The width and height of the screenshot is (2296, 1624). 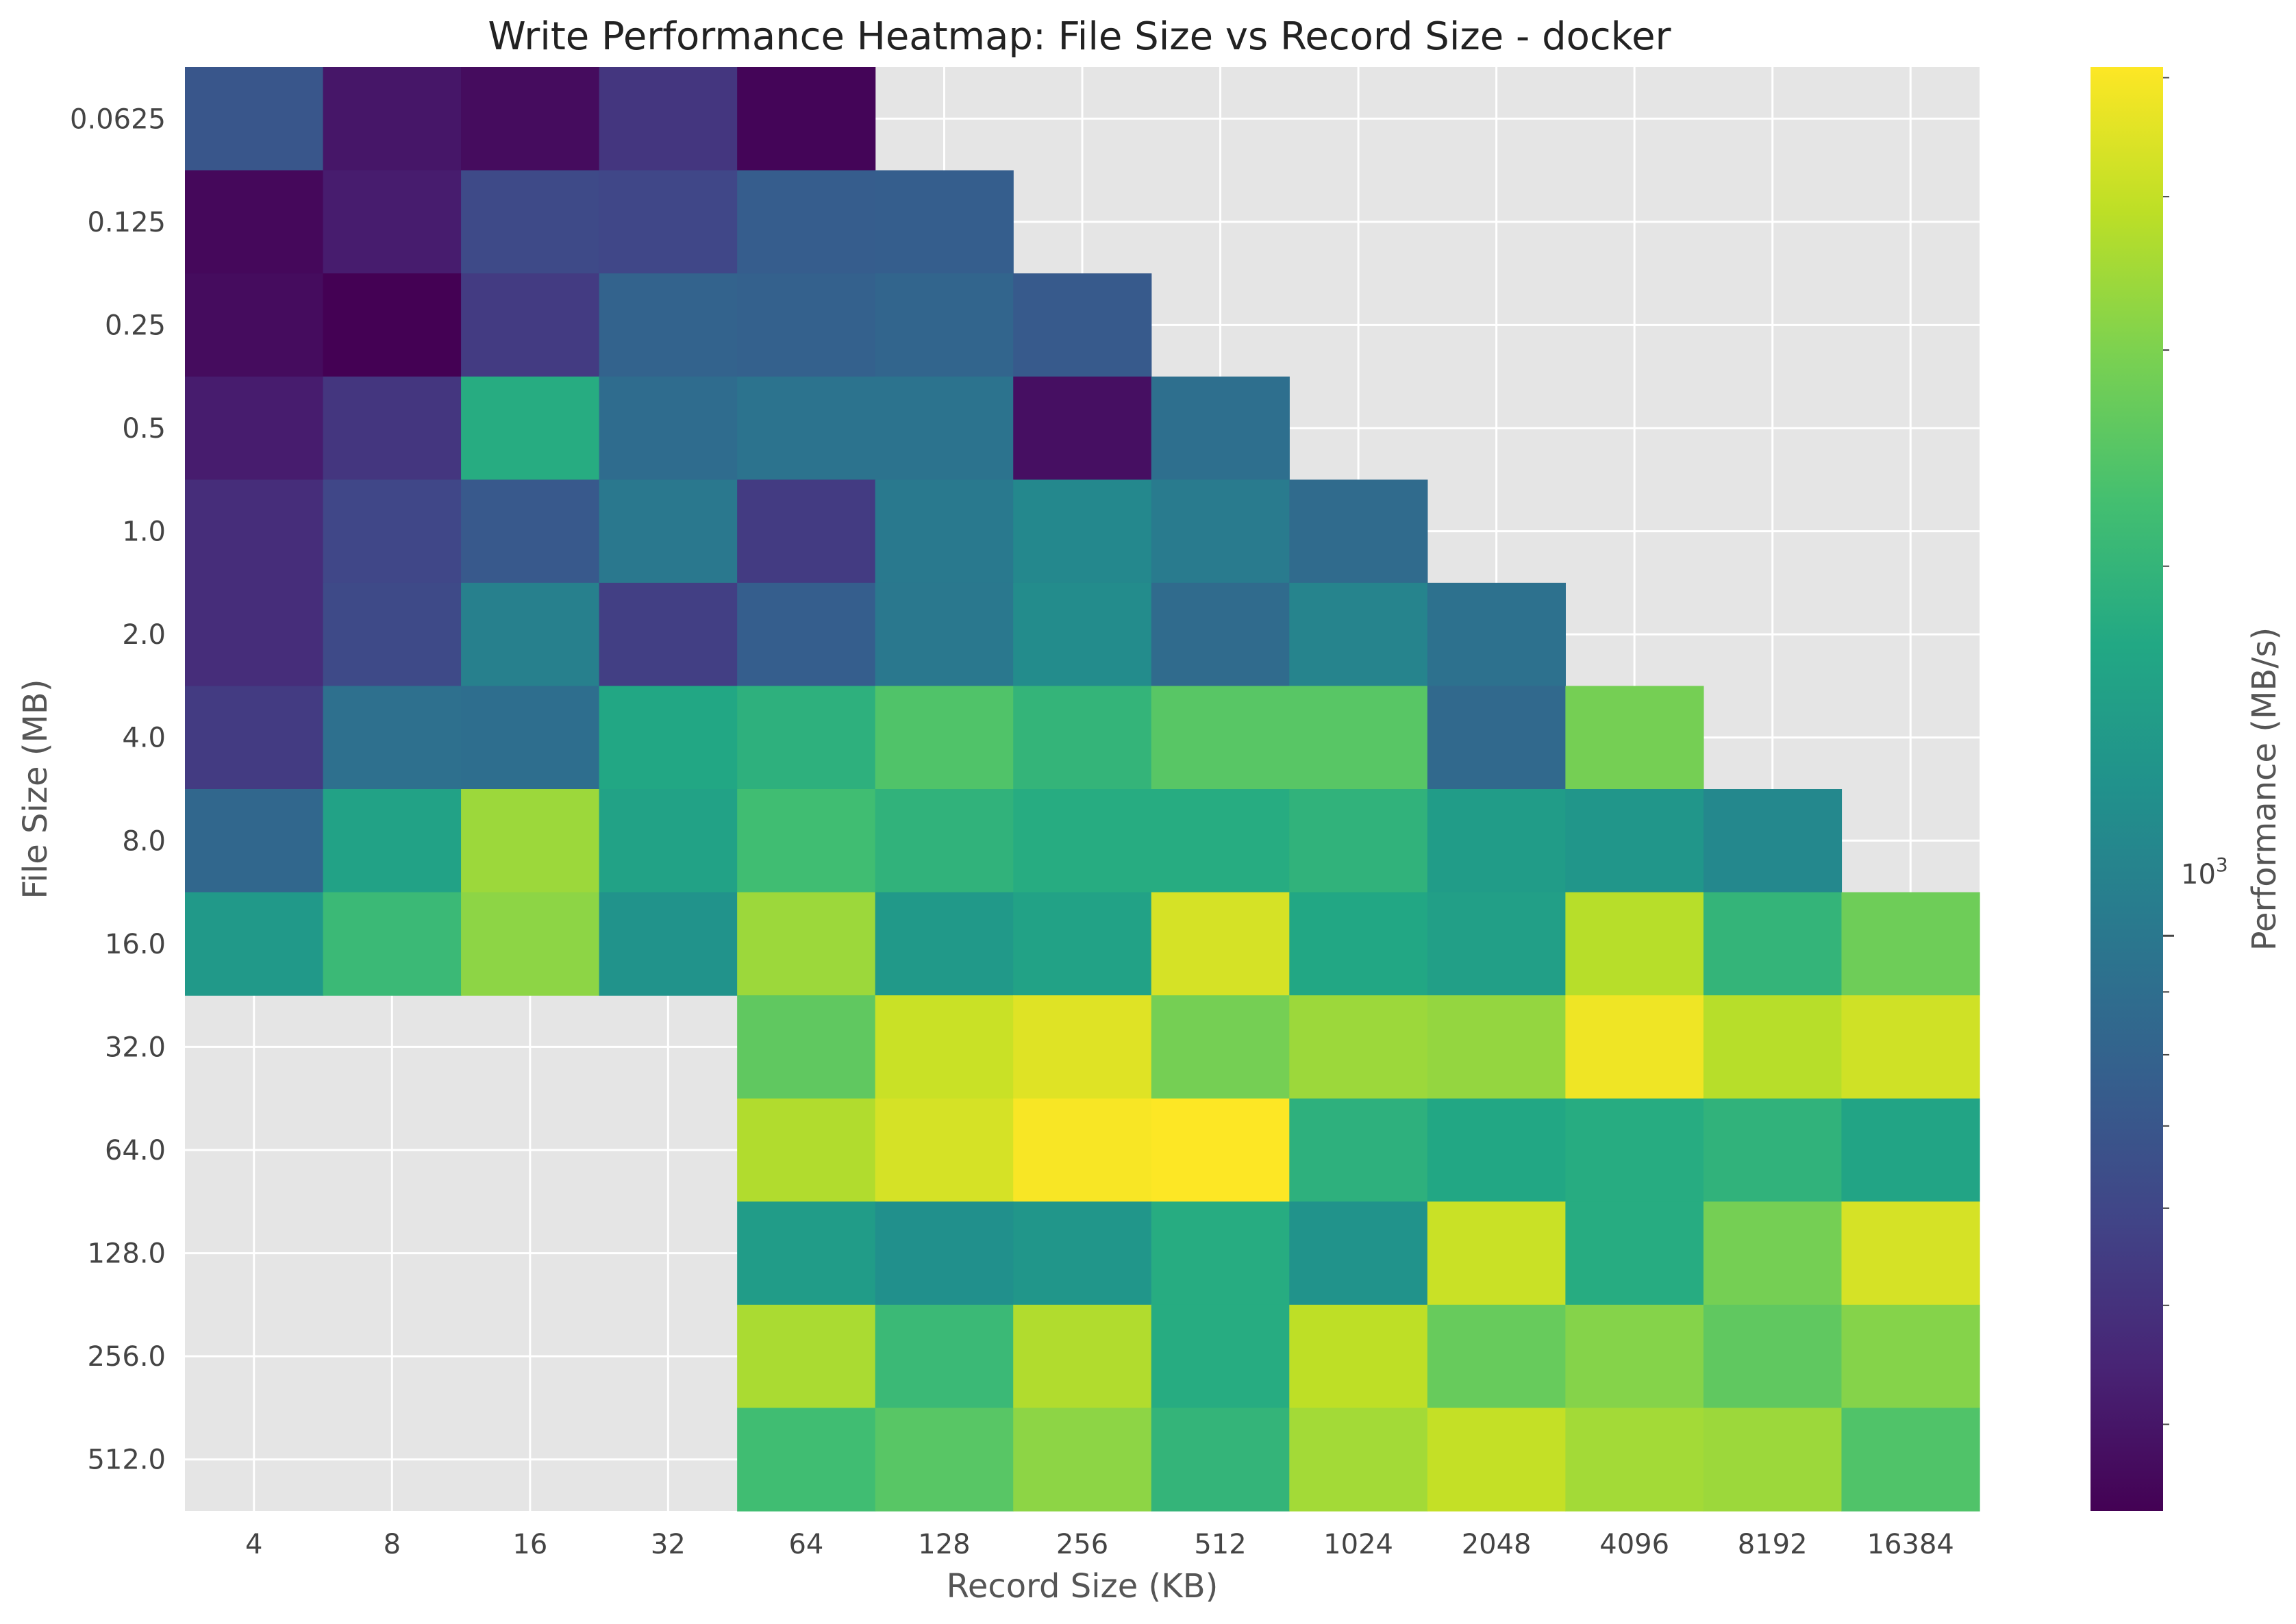 What do you see at coordinates (126, 1460) in the screenshot?
I see `y-tick-label: 512.0` at bounding box center [126, 1460].